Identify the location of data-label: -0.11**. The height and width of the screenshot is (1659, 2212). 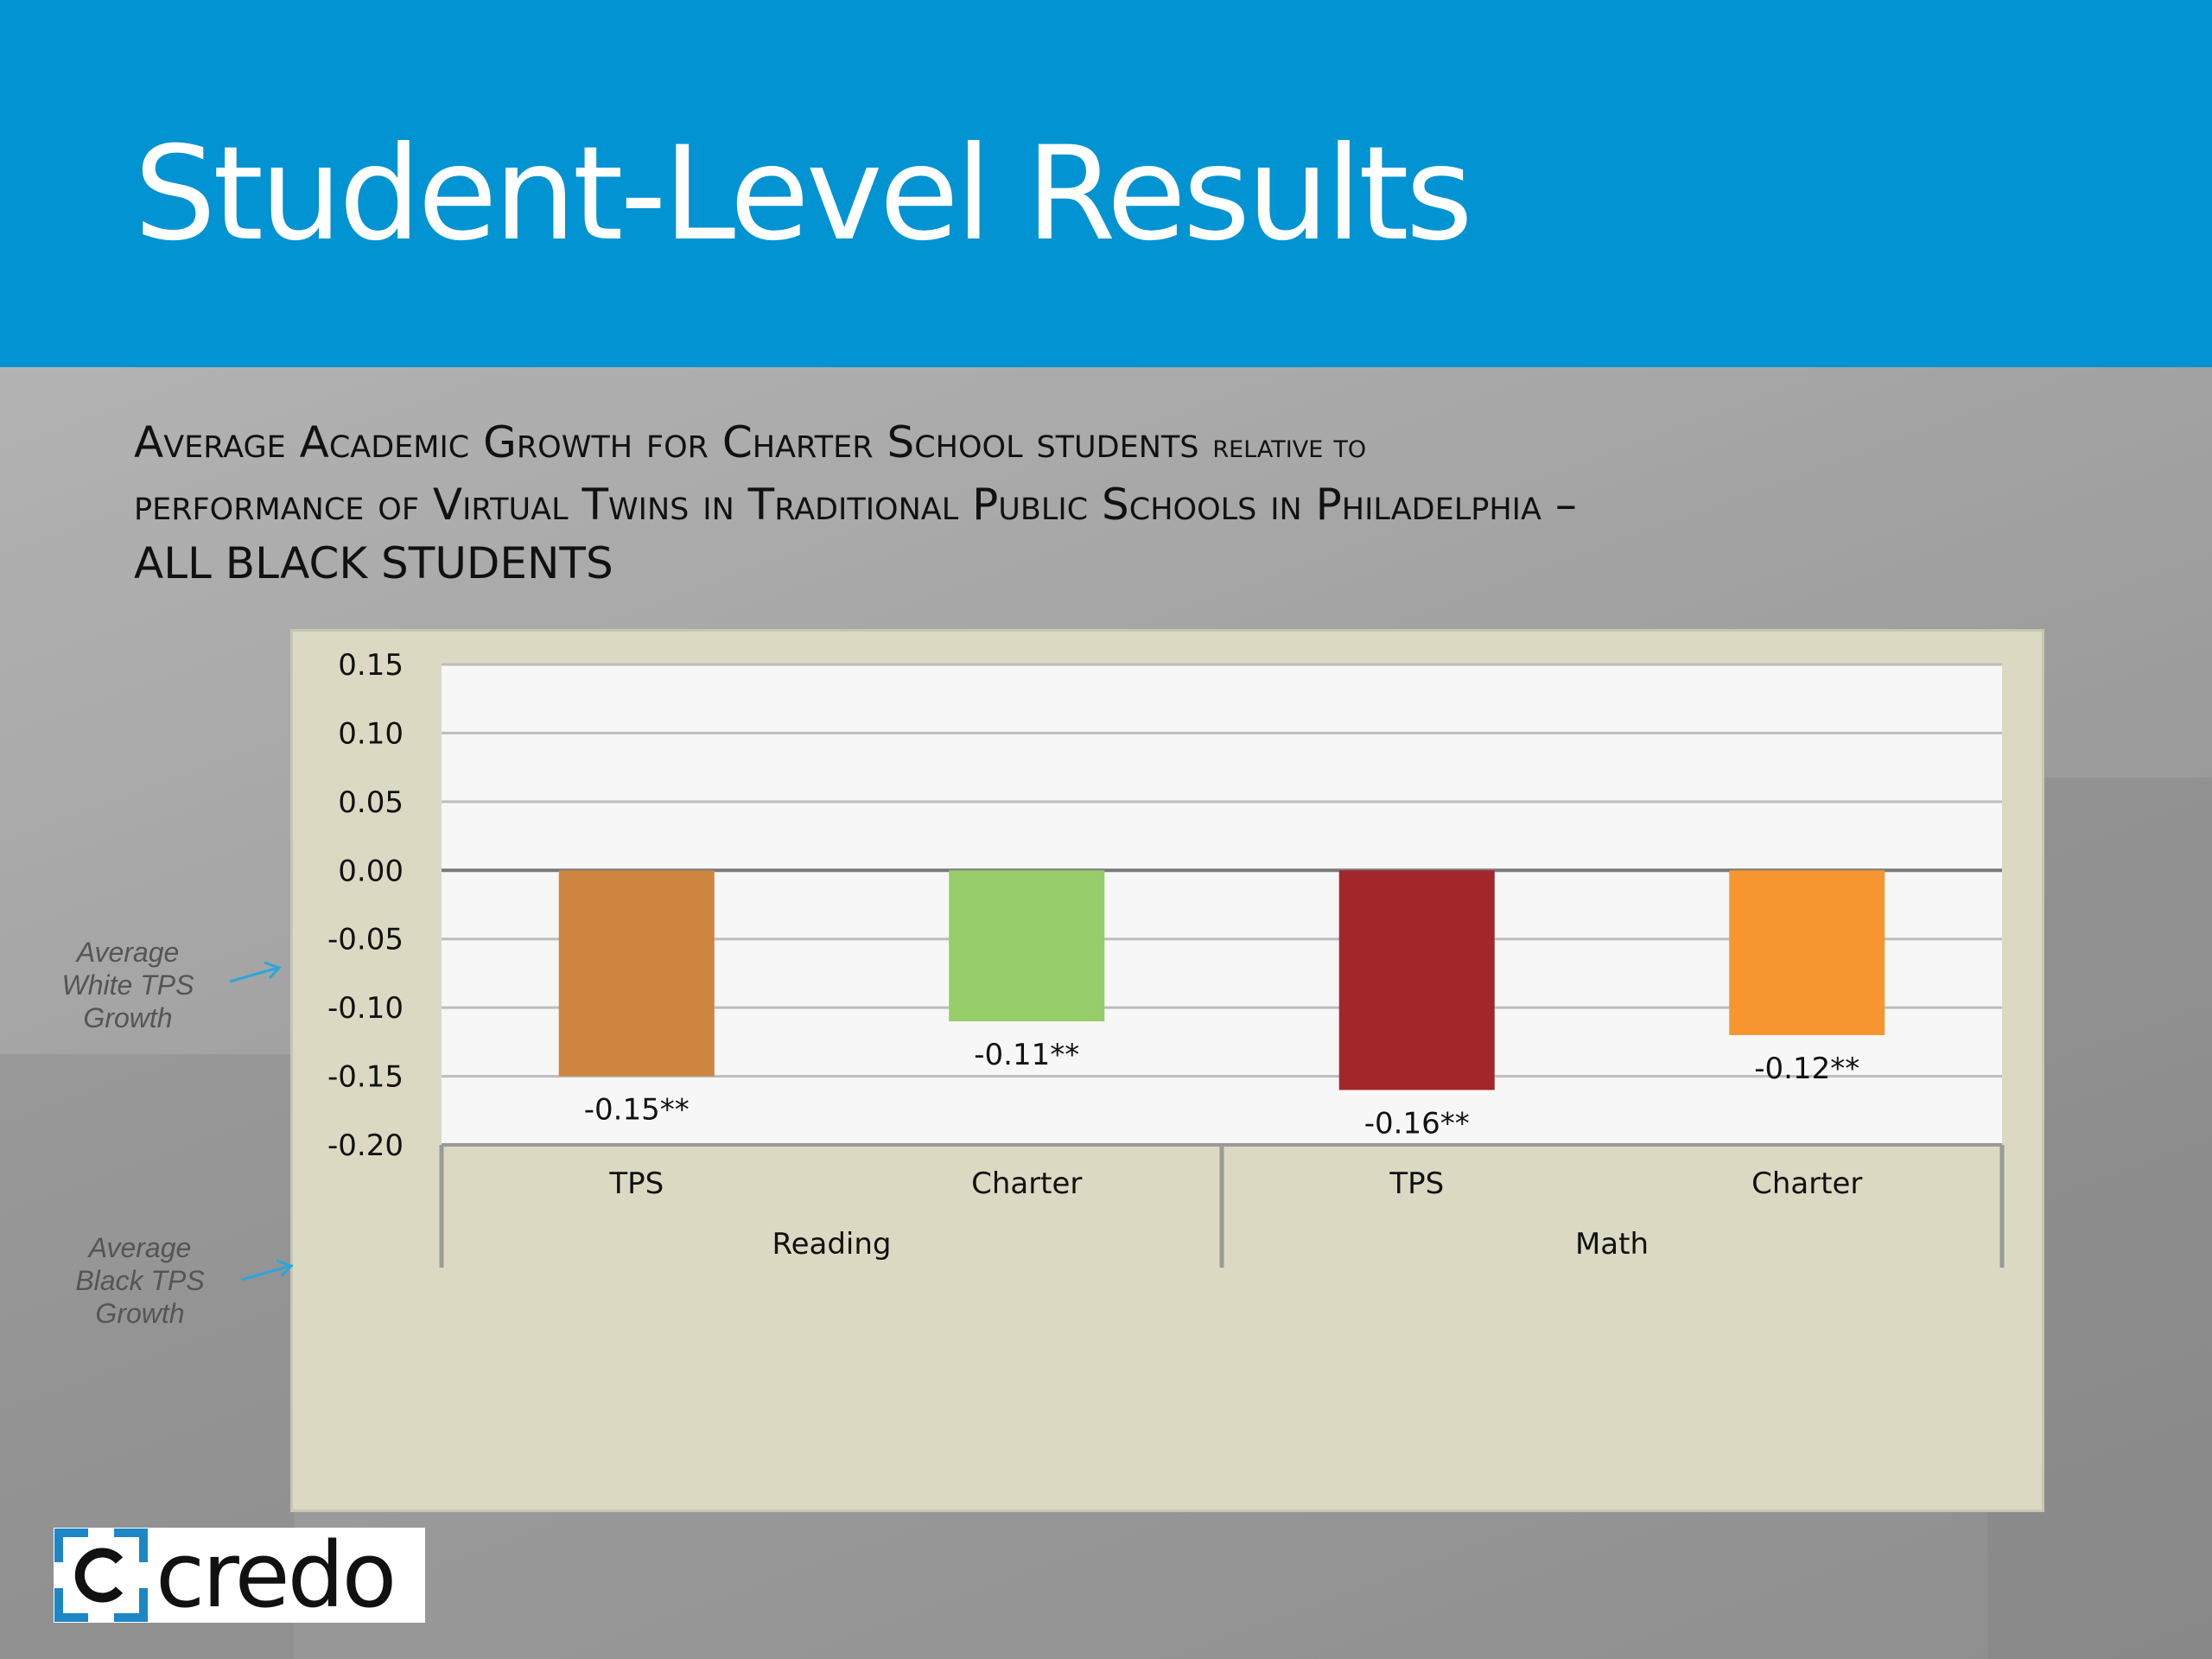
(1026, 1055).